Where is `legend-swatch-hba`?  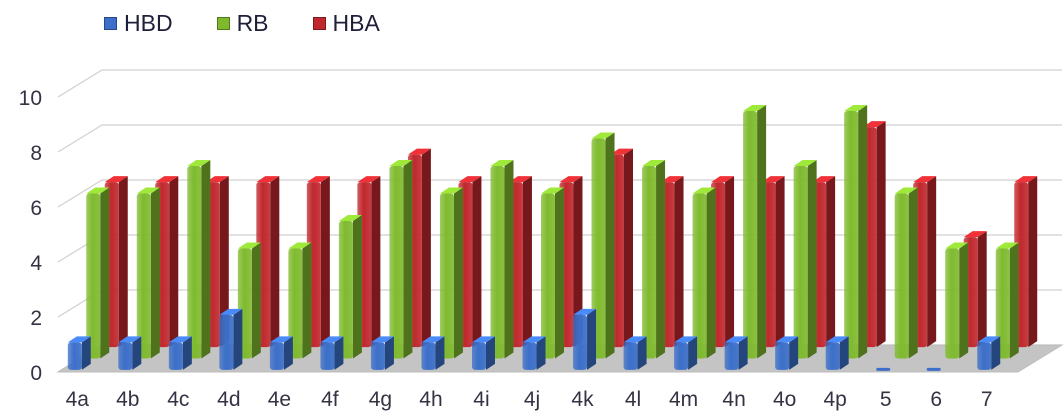
legend-swatch-hba is located at coordinates (319, 23).